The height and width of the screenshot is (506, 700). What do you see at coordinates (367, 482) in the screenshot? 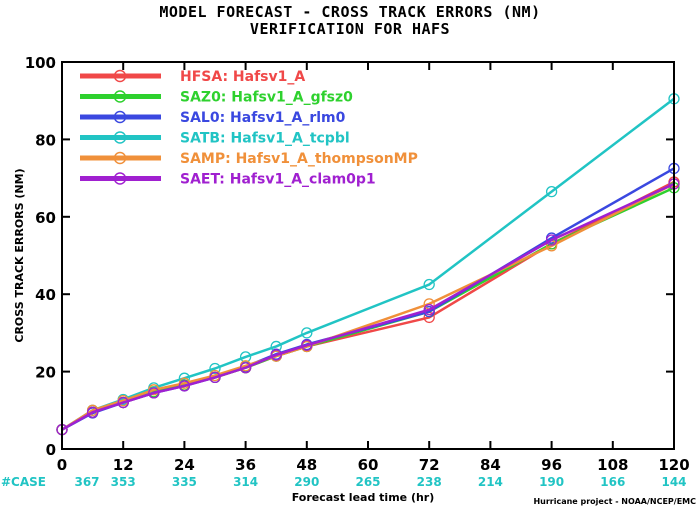
I see `case-count: 265` at bounding box center [367, 482].